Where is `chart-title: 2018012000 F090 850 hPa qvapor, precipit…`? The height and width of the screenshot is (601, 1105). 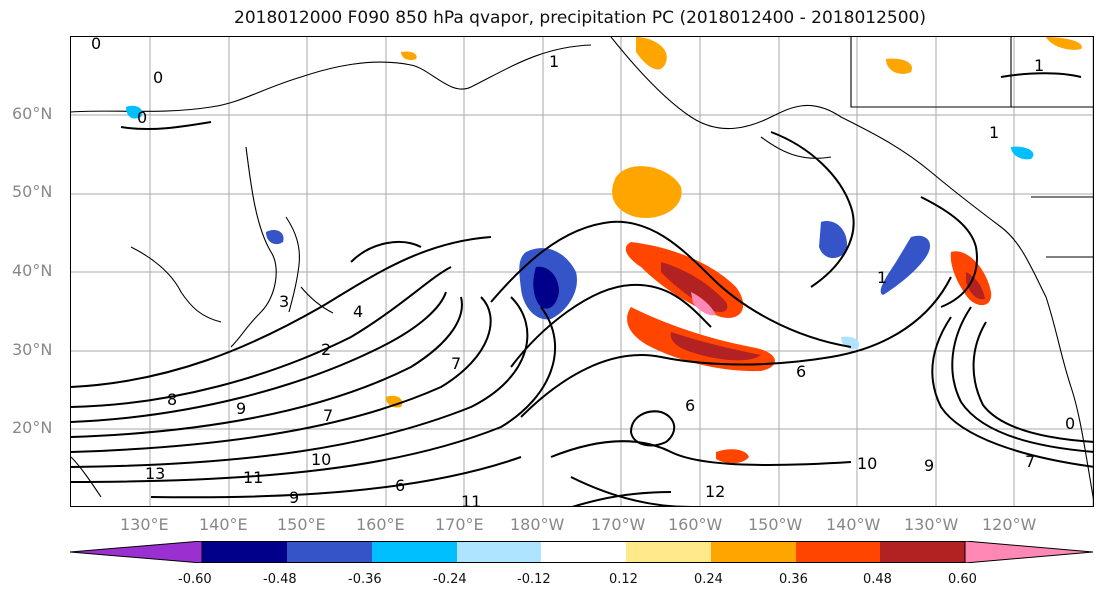
chart-title: 2018012000 F090 850 hPa qvapor, precipit… is located at coordinates (580, 18).